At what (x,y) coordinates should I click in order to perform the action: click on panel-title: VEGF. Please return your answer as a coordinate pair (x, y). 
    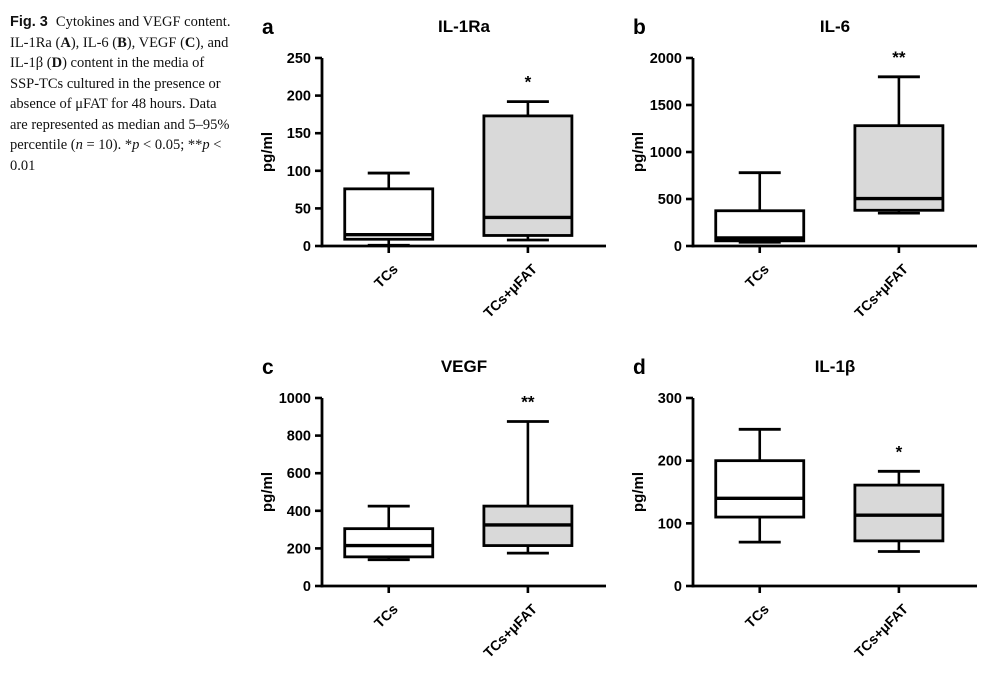
    Looking at the image, I should click on (464, 366).